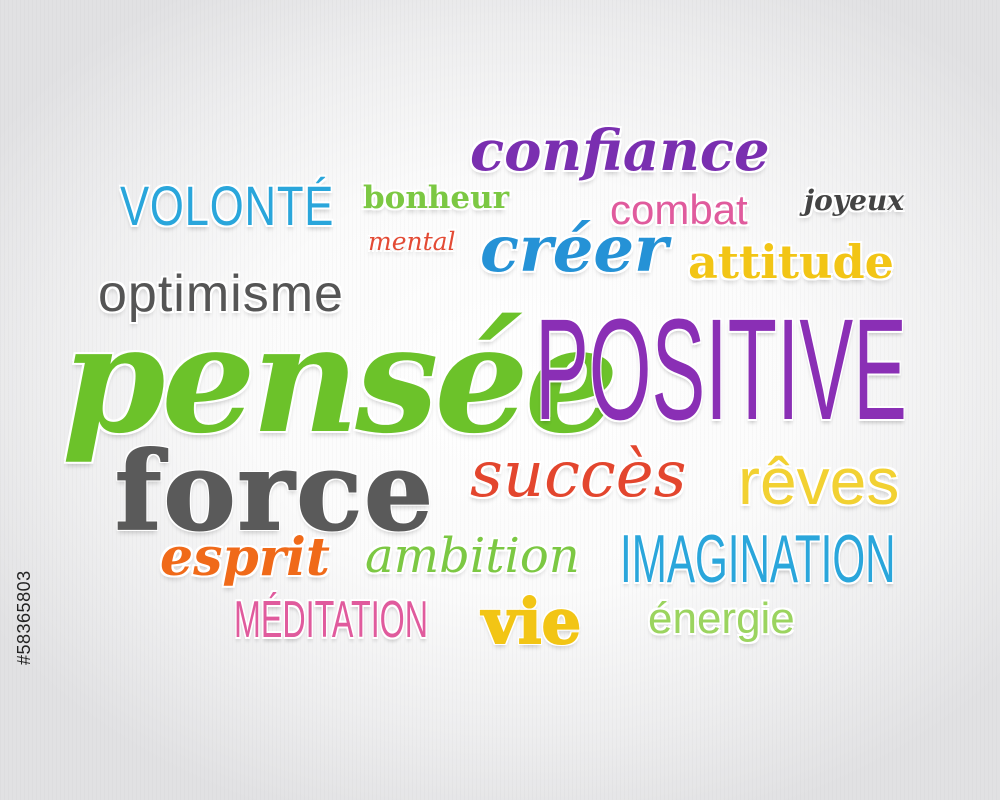 The width and height of the screenshot is (1000, 800). Describe the element at coordinates (412, 241) in the screenshot. I see `word-mental: mental` at that location.